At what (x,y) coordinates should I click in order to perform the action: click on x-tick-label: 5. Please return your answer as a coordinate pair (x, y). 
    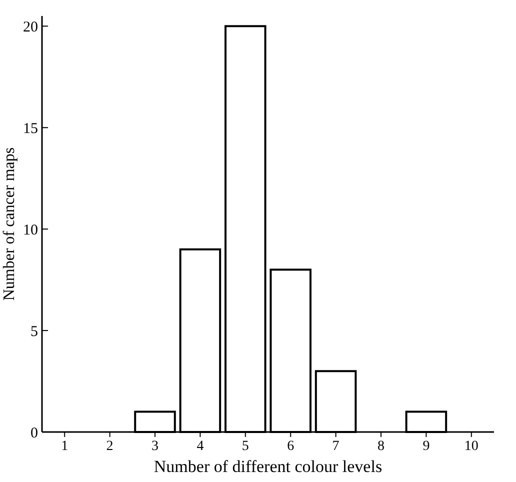
    Looking at the image, I should click on (245, 446).